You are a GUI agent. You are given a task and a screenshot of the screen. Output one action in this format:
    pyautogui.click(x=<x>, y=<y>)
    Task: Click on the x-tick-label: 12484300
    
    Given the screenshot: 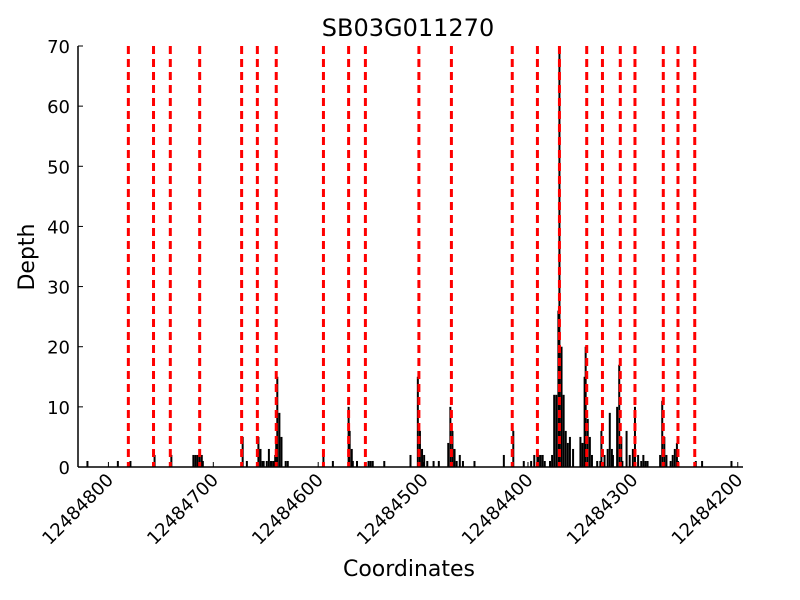 What is the action you would take?
    pyautogui.click(x=603, y=510)
    